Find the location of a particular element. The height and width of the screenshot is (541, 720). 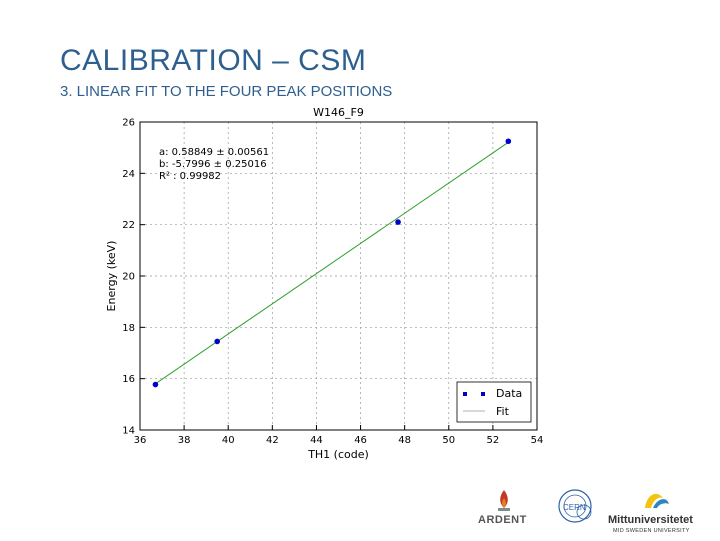

x-tick-label: 40 is located at coordinates (228, 440).